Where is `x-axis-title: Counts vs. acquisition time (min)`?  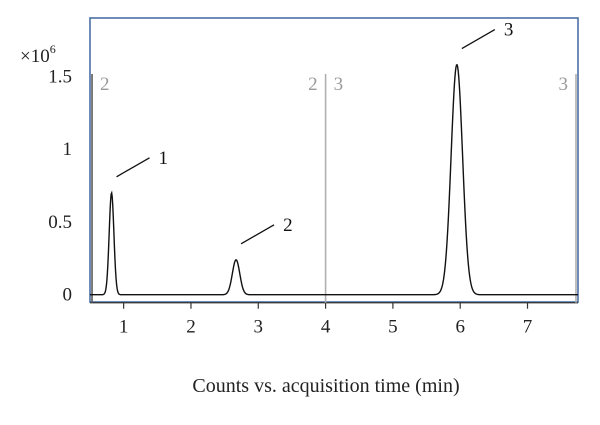 x-axis-title: Counts vs. acquisition time (min) is located at coordinates (325, 386).